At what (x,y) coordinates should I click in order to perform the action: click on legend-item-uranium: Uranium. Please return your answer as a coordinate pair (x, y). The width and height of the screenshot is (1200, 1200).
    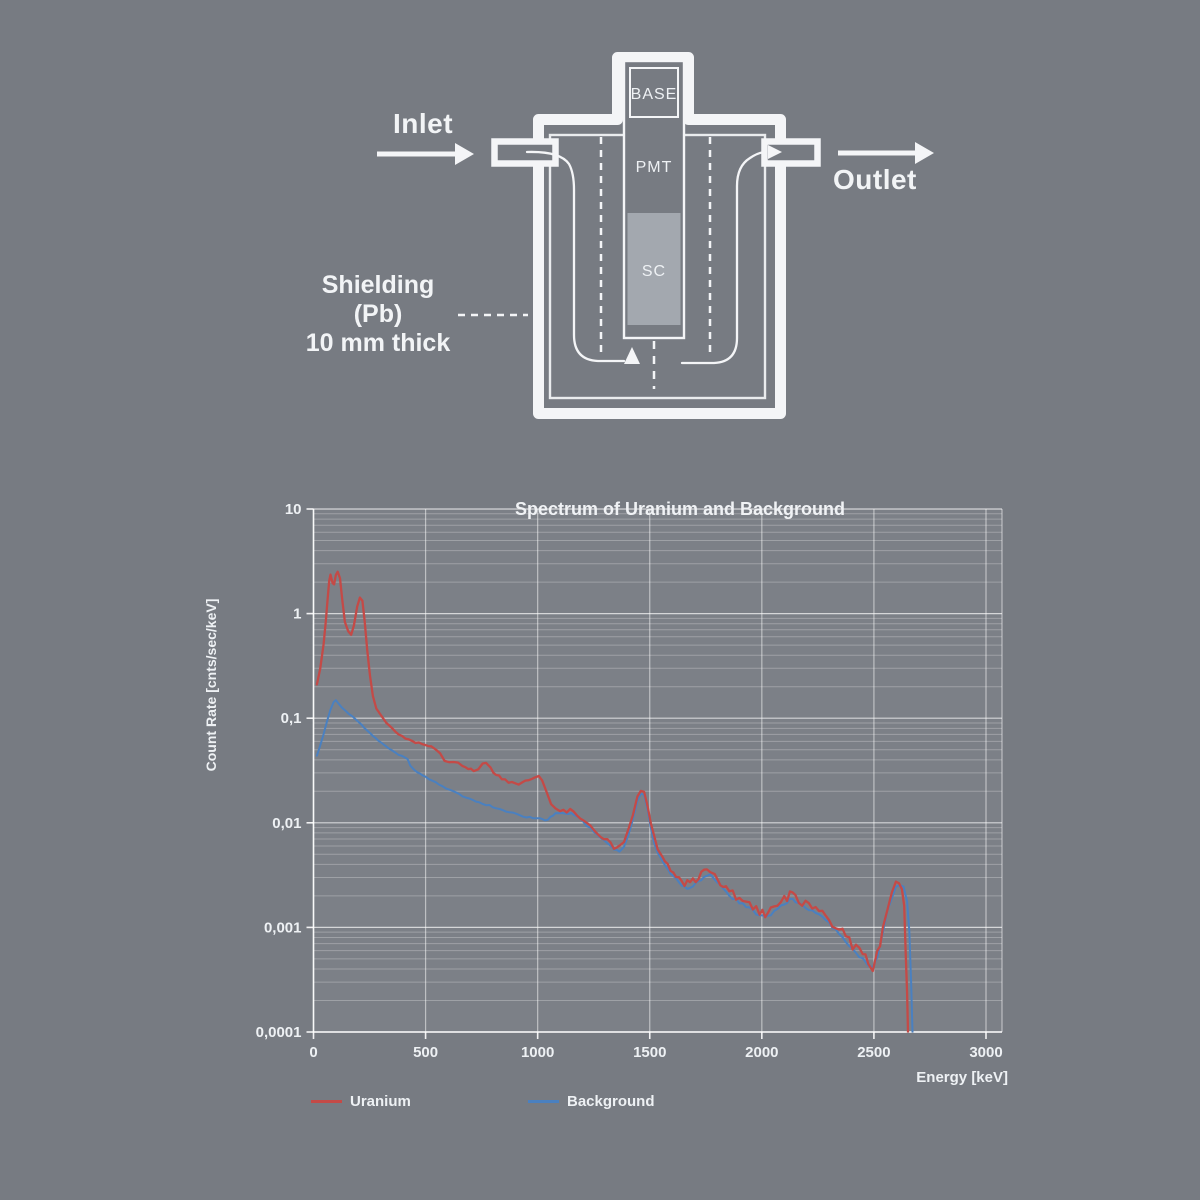
    Looking at the image, I should click on (361, 1101).